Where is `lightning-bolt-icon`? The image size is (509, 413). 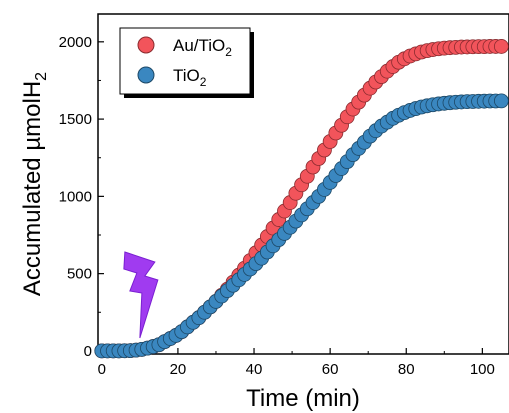 lightning-bolt-icon is located at coordinates (141, 295).